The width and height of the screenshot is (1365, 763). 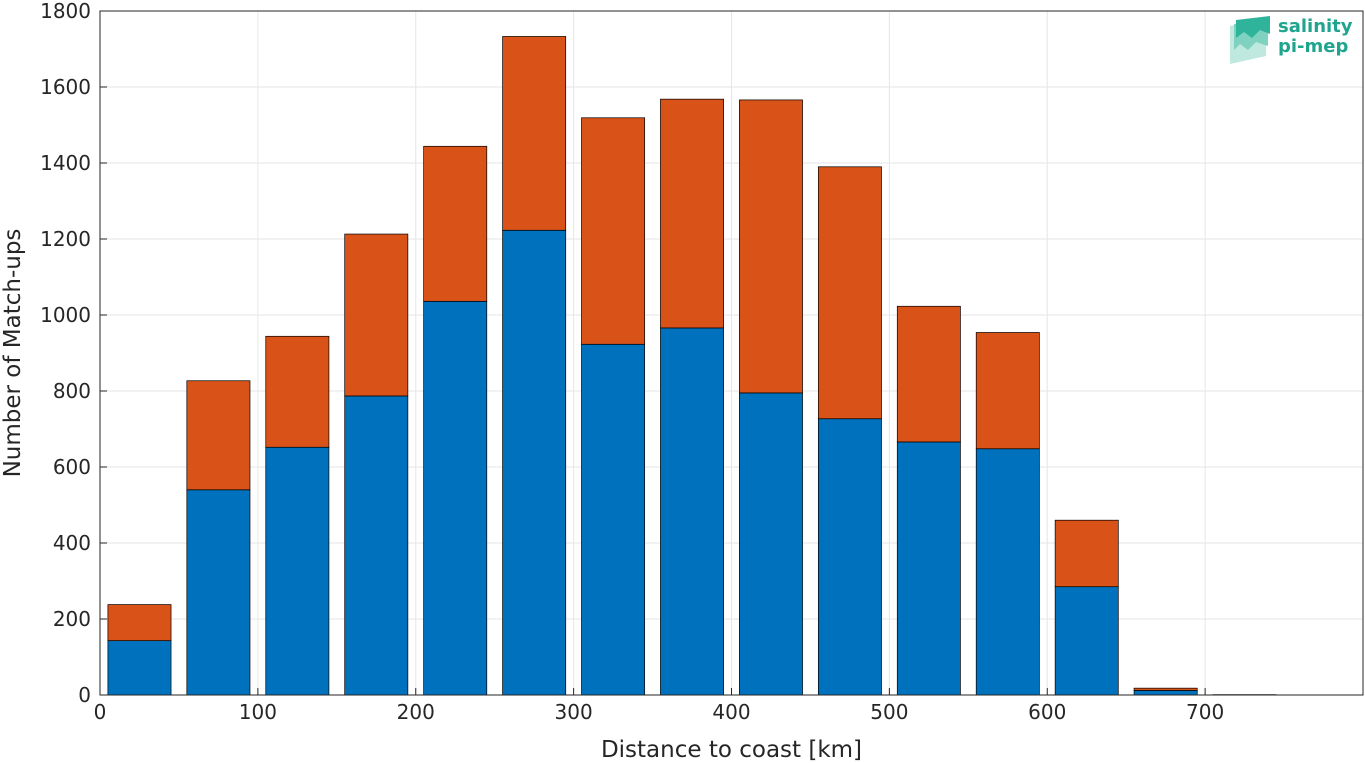 What do you see at coordinates (100, 712) in the screenshot?
I see `x-tick-label: 0` at bounding box center [100, 712].